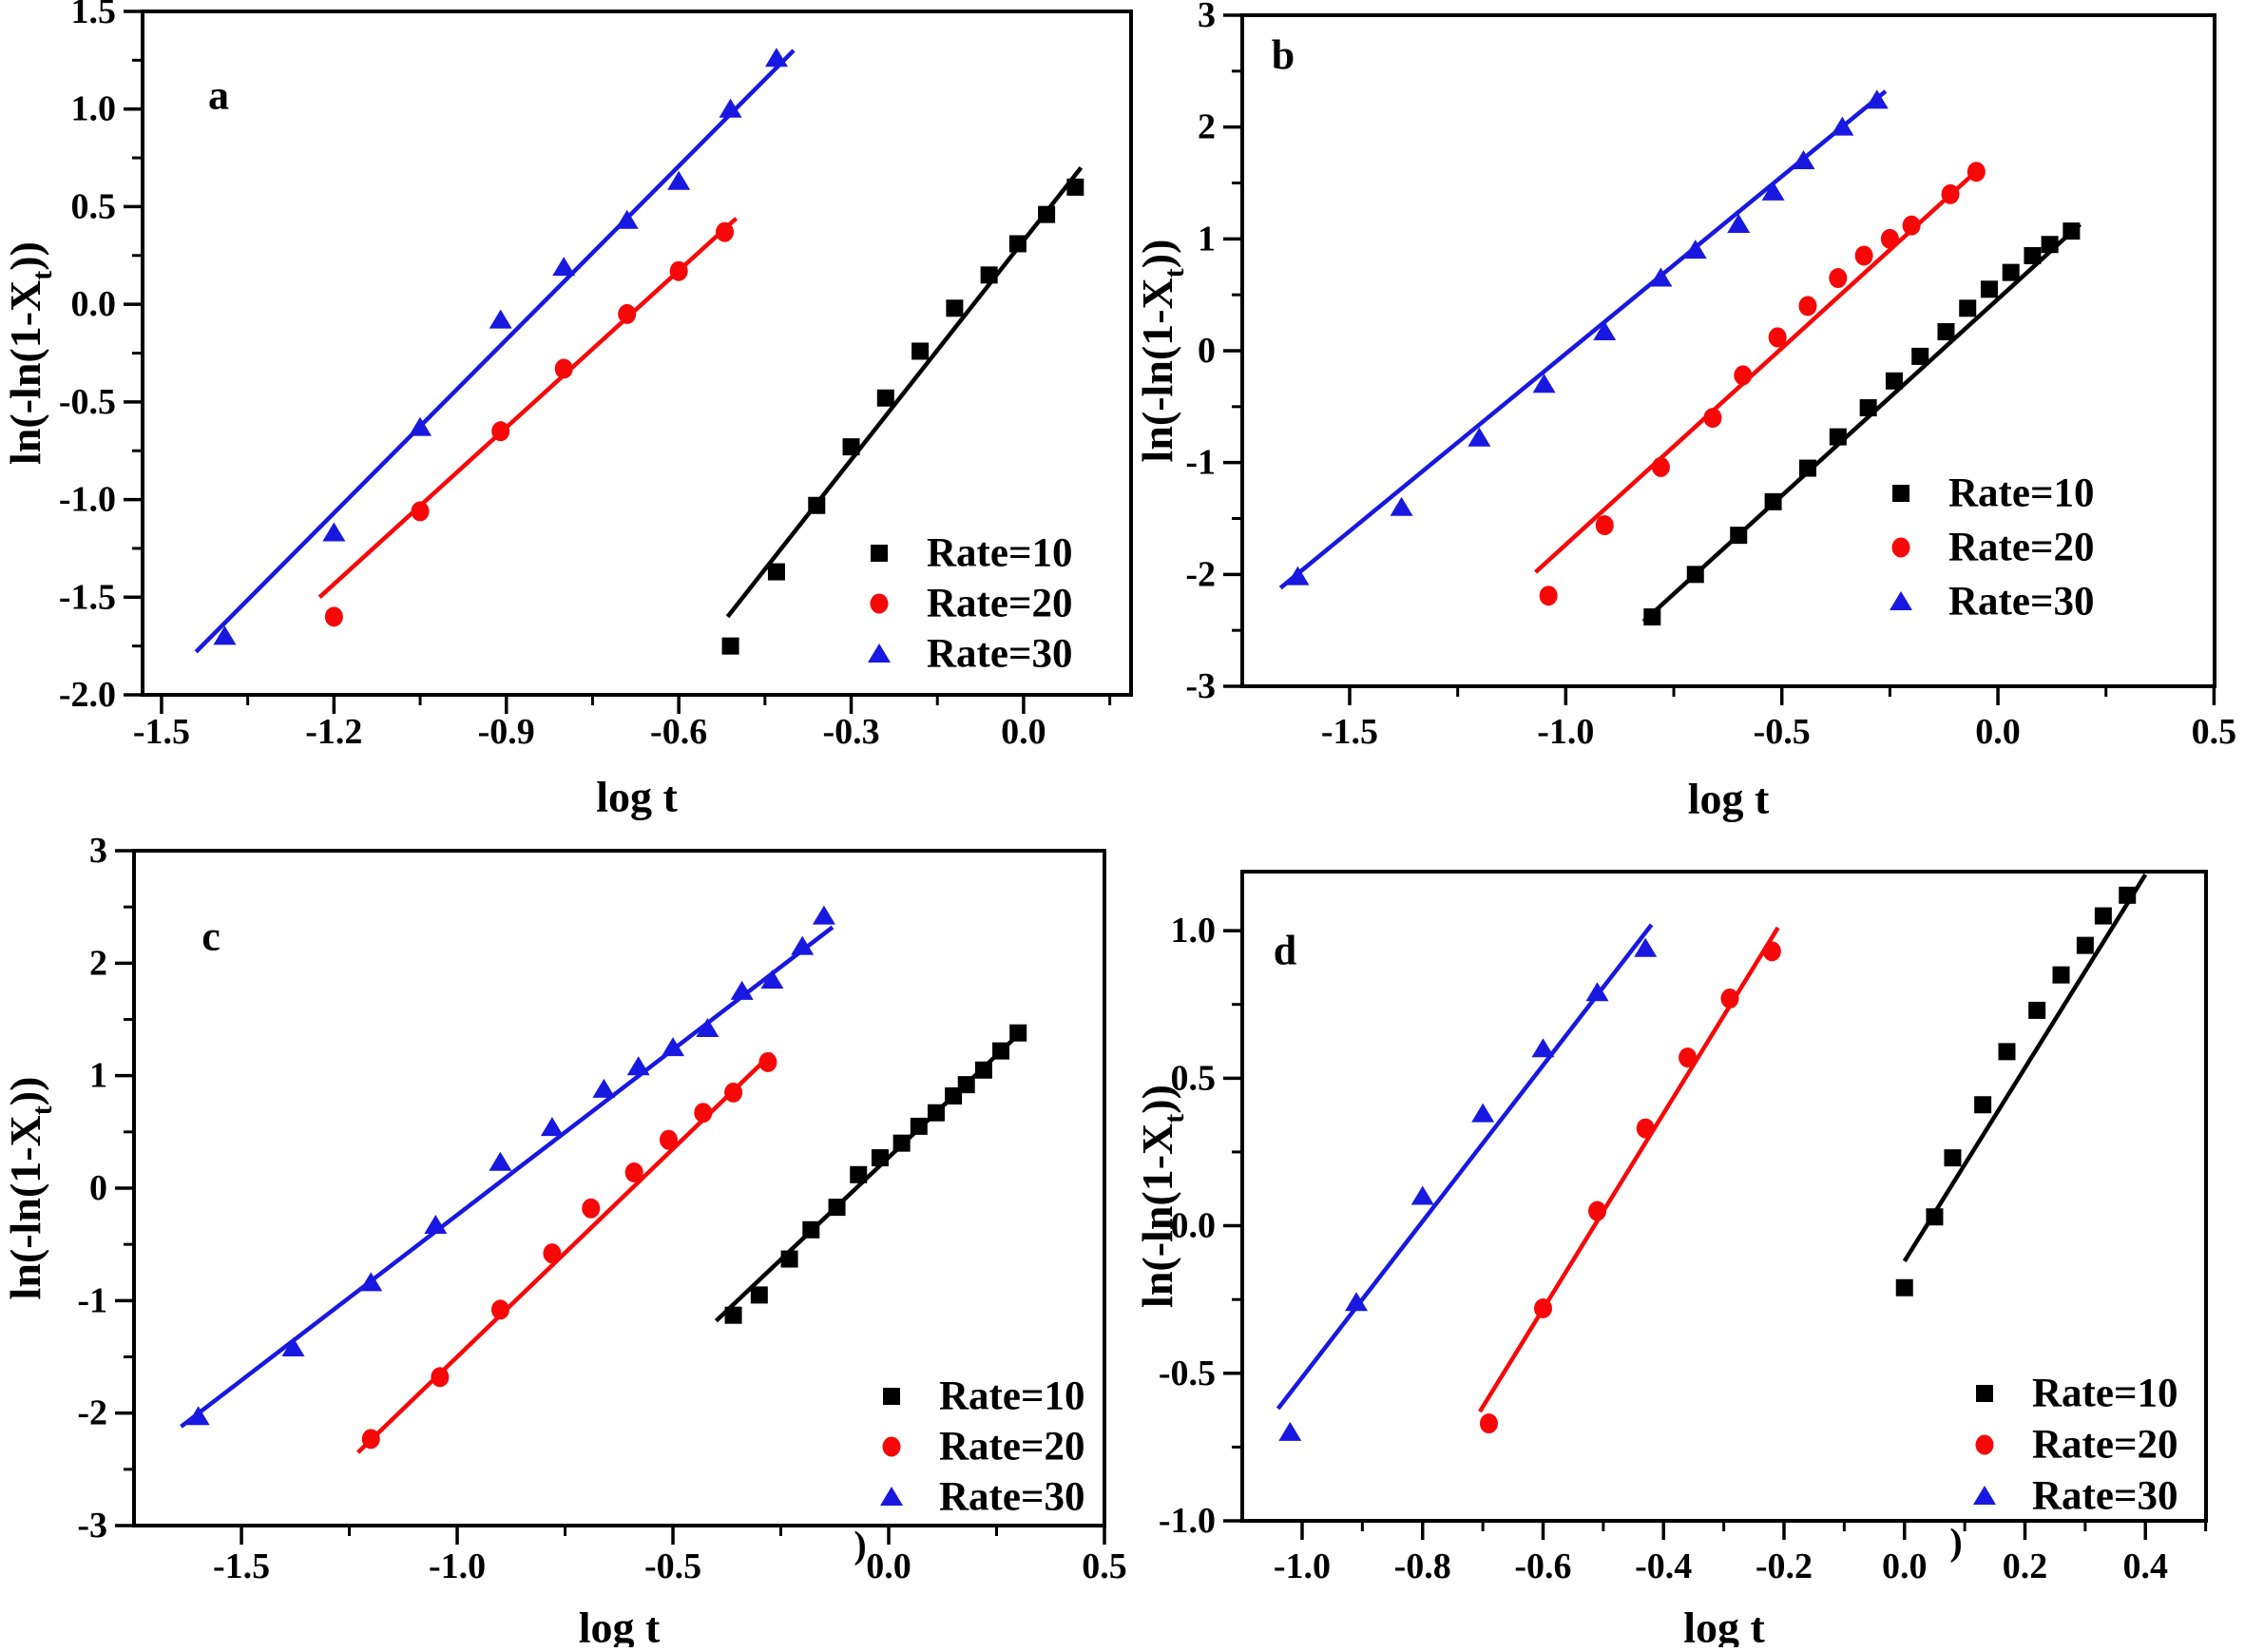 The height and width of the screenshot is (1652, 2245). What do you see at coordinates (1785, 1566) in the screenshot?
I see `x-tick-label: -0.2` at bounding box center [1785, 1566].